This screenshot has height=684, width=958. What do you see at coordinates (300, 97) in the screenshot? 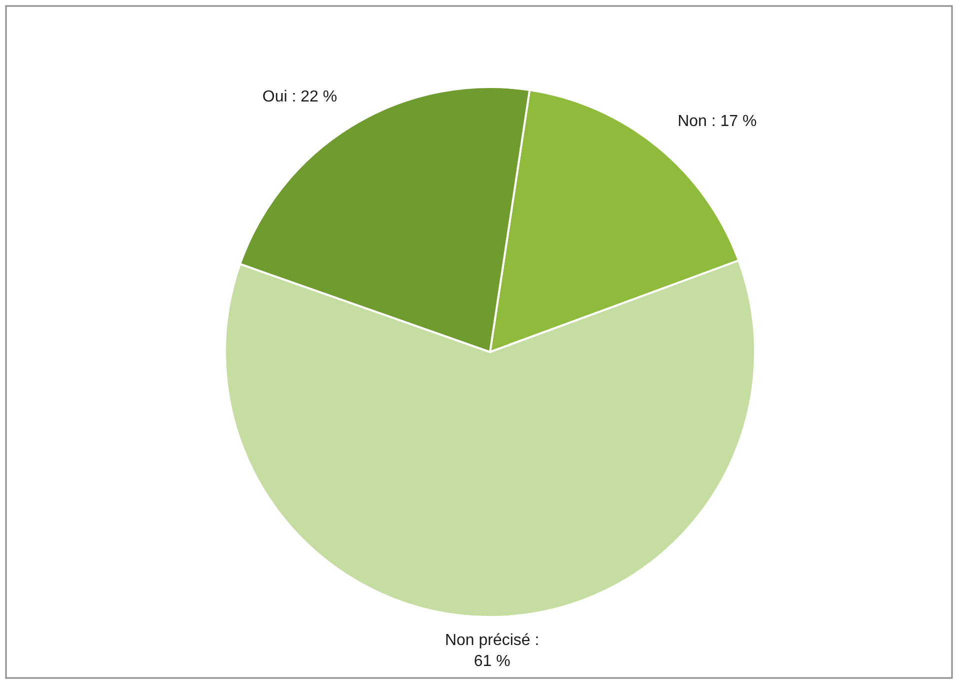
I see `slice-label: Oui : 22 %` at bounding box center [300, 97].